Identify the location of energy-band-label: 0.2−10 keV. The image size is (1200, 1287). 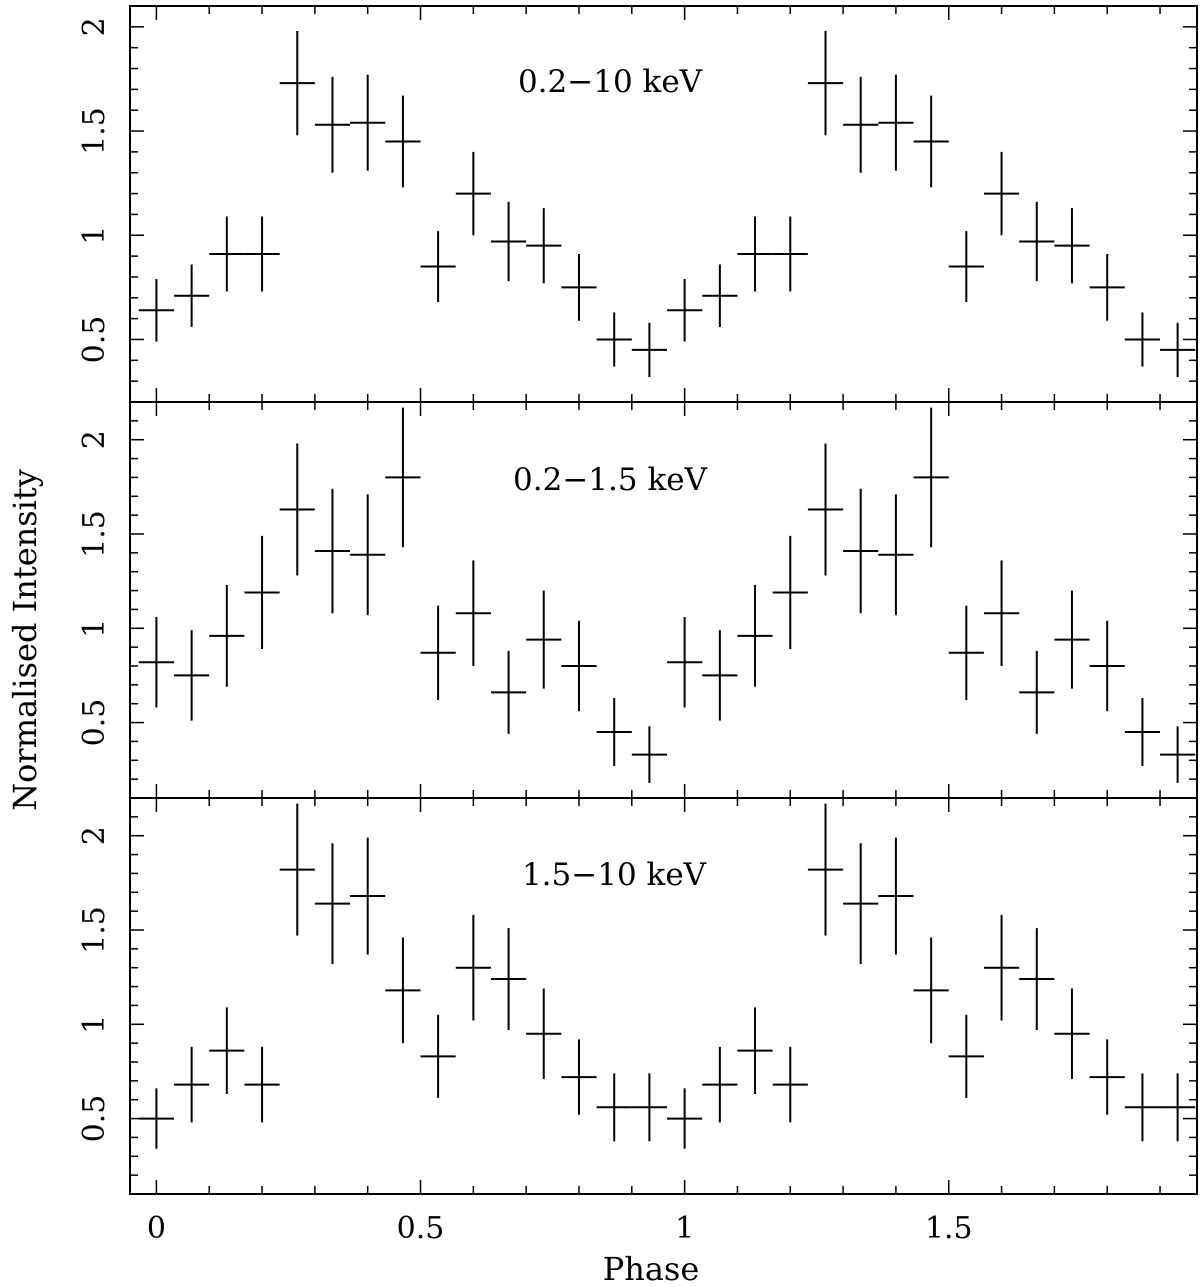
(610, 82).